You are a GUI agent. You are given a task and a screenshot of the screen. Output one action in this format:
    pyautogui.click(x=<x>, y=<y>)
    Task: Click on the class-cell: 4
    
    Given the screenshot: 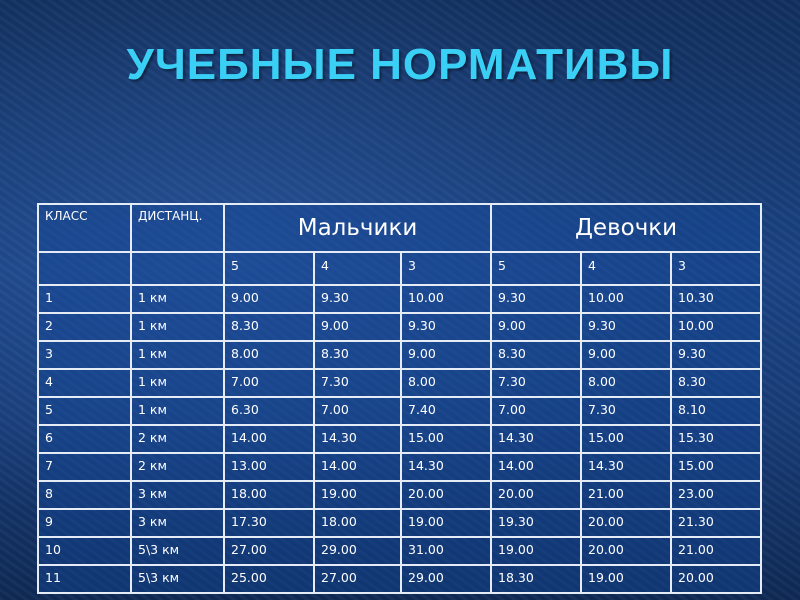 What is the action you would take?
    pyautogui.click(x=84, y=383)
    